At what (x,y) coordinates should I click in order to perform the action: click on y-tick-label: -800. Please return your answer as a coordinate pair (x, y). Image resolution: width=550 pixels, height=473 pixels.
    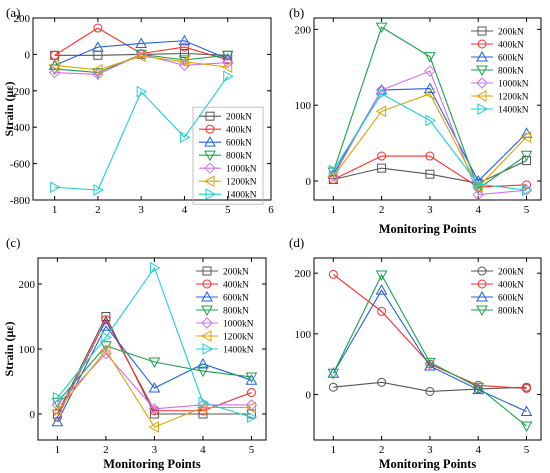
    Looking at the image, I should click on (20, 201).